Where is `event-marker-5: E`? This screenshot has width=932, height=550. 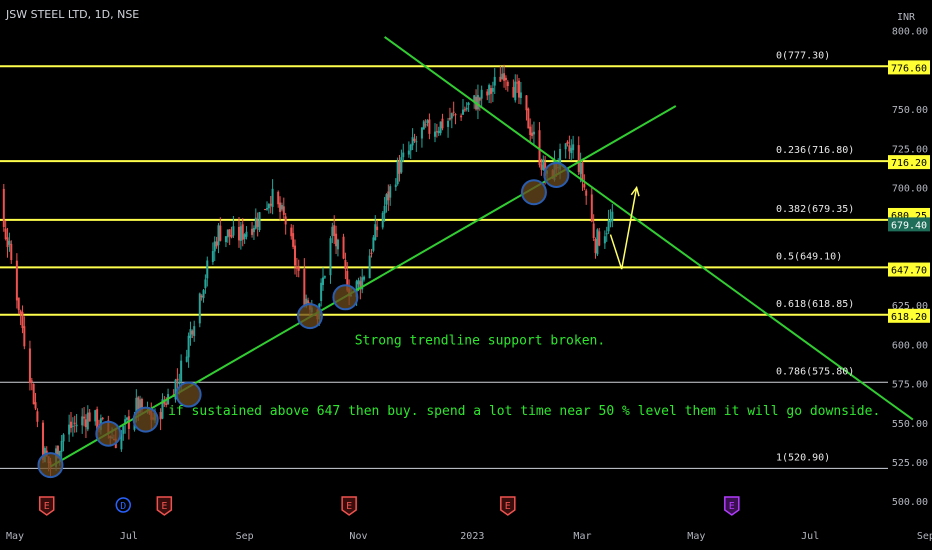
event-marker-5: E is located at coordinates (732, 506).